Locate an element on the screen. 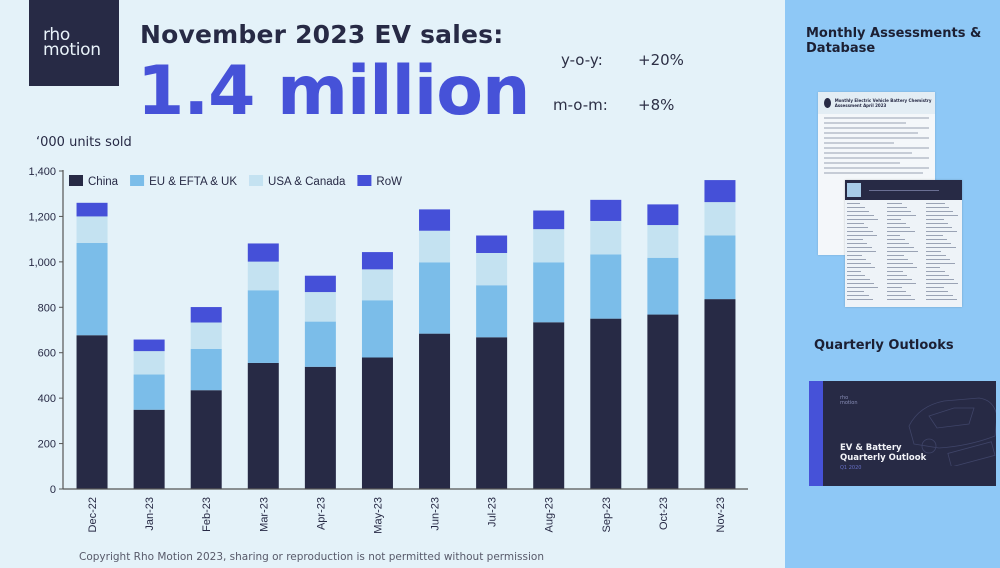 This screenshot has height=568, width=1000. big-number: 1.4 million is located at coordinates (333, 91).